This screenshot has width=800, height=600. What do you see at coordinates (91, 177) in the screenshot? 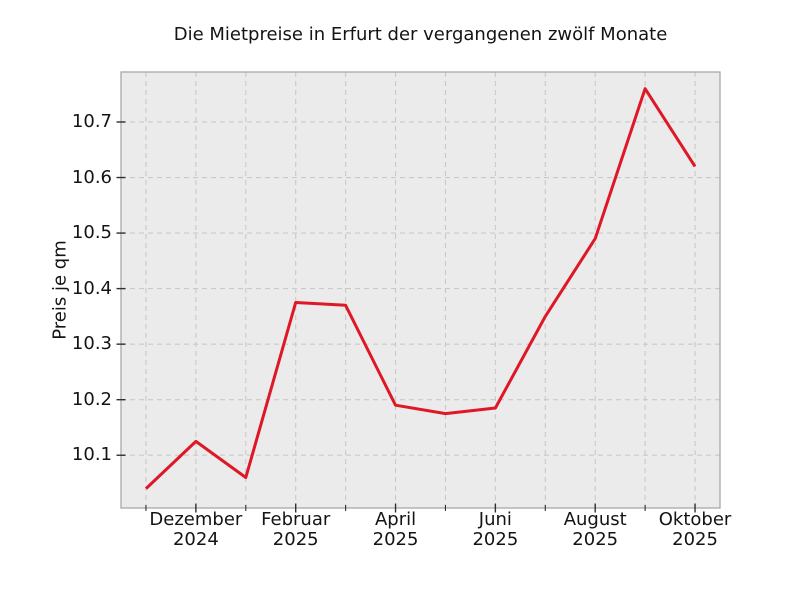
I see `y-tick-label: 10.6` at bounding box center [91, 177].